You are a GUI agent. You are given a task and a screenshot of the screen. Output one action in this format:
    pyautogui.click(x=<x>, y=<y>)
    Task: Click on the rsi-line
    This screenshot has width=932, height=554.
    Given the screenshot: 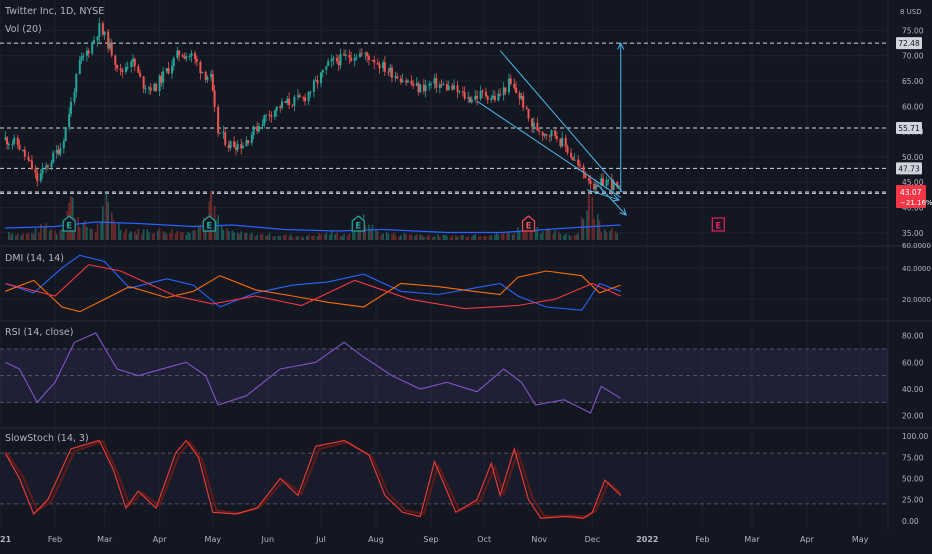 What is the action you would take?
    pyautogui.click(x=313, y=373)
    